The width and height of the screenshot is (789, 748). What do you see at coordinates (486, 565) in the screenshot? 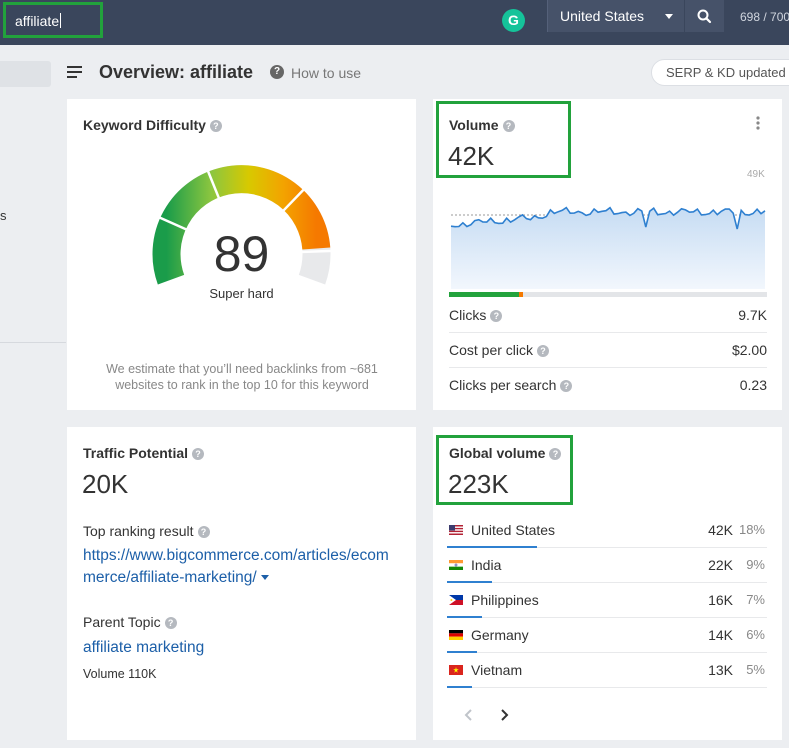
I see `country-name: India` at bounding box center [486, 565].